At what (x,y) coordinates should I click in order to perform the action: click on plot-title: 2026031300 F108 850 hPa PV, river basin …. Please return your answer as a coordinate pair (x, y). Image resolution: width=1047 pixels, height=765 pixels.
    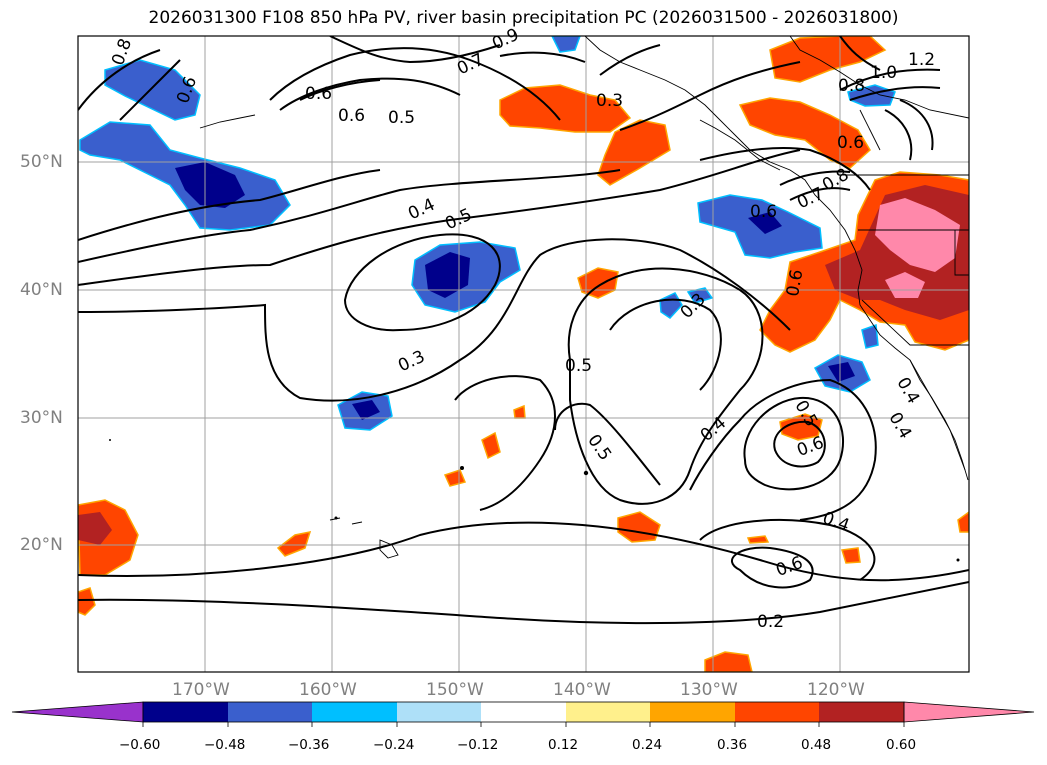
    Looking at the image, I should click on (523, 18).